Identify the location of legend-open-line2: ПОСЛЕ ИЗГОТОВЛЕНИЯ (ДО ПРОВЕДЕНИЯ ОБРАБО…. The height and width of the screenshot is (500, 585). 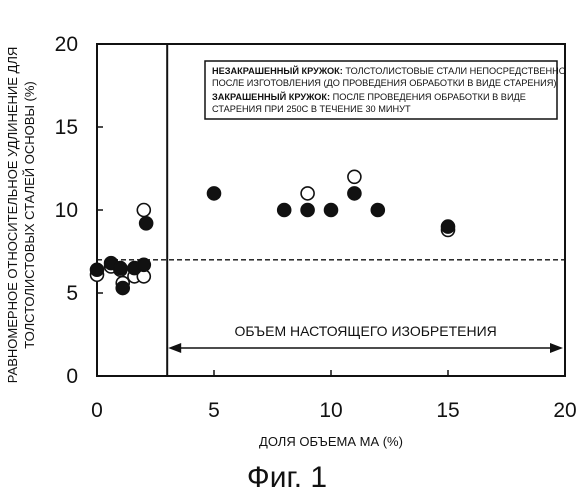
(384, 83).